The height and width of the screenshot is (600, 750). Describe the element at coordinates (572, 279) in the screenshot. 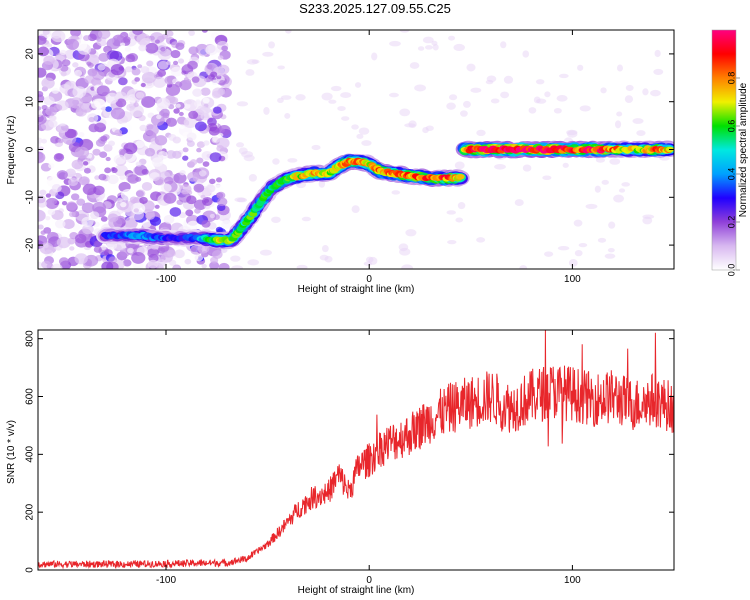

I see `x-tick-label: 100` at that location.